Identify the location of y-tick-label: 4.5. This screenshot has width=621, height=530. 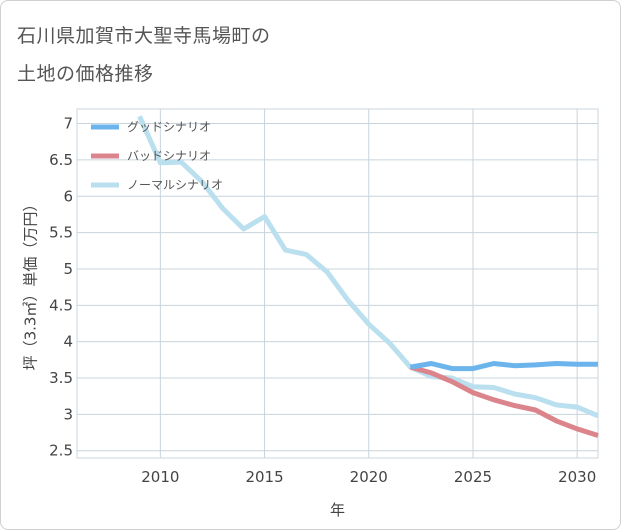
(61, 305).